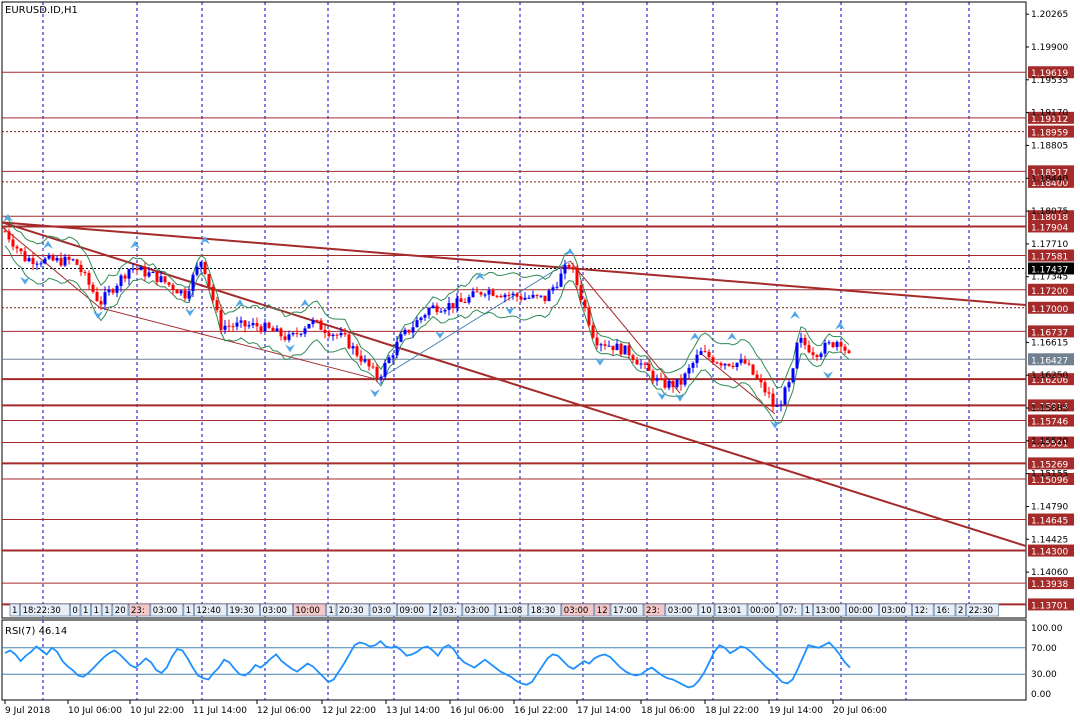  I want to click on price-level-label: 1.15096, so click(1049, 481).